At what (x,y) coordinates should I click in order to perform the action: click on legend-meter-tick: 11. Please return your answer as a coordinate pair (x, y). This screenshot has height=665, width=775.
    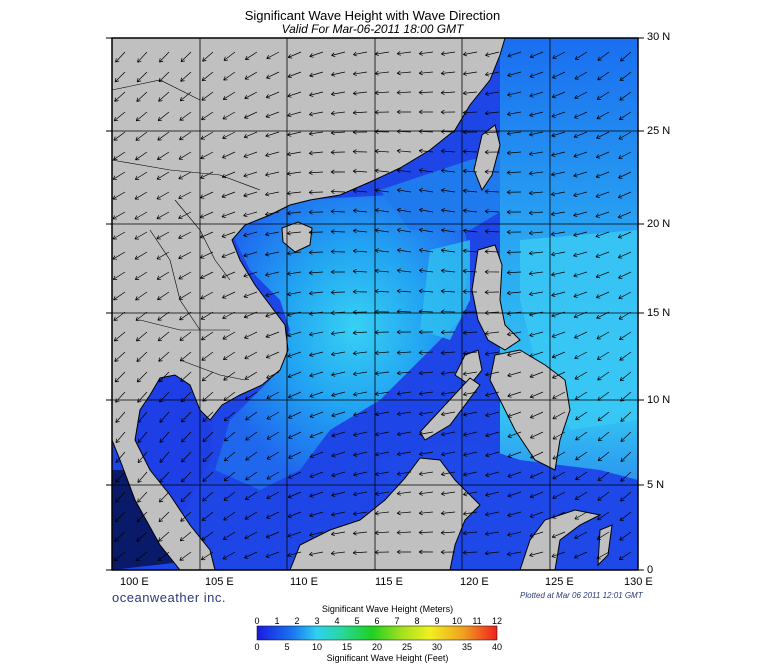
    Looking at the image, I should click on (477, 621).